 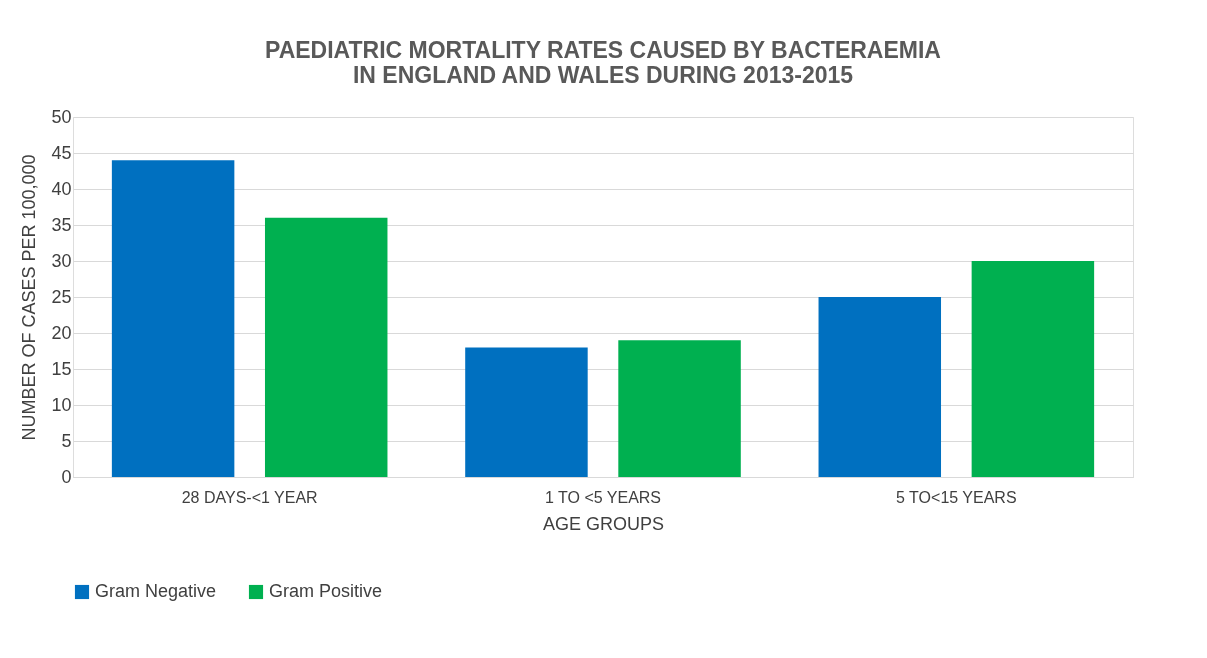 What do you see at coordinates (61, 152) in the screenshot?
I see `y-tick-label: 45` at bounding box center [61, 152].